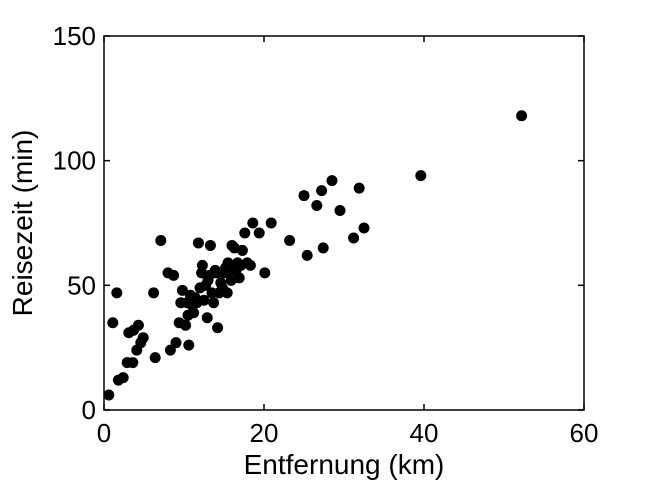 This screenshot has width=646, height=484. What do you see at coordinates (22, 223) in the screenshot?
I see `y-axis-label: Reisezeit (min)` at bounding box center [22, 223].